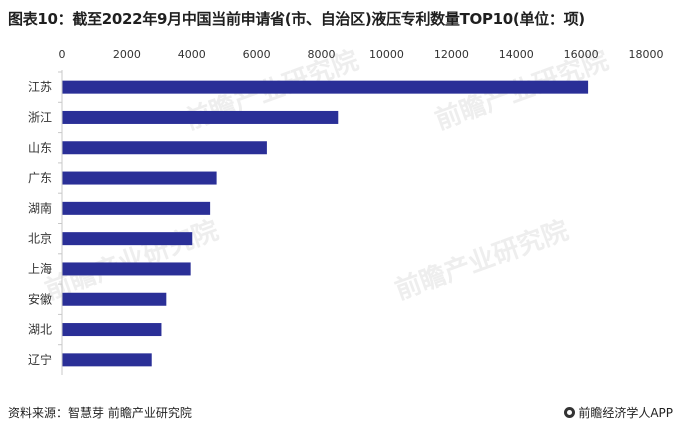  Describe the element at coordinates (40, 148) in the screenshot. I see `y-category-label: 山东` at that location.